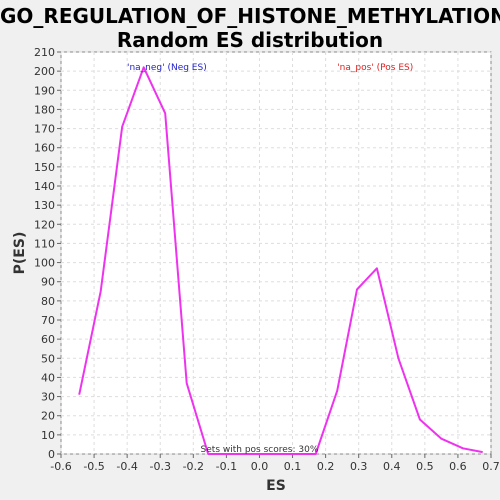 Image resolution: width=500 pixels, height=500 pixels. I want to click on x-tick-label: 0.5, so click(425, 466).